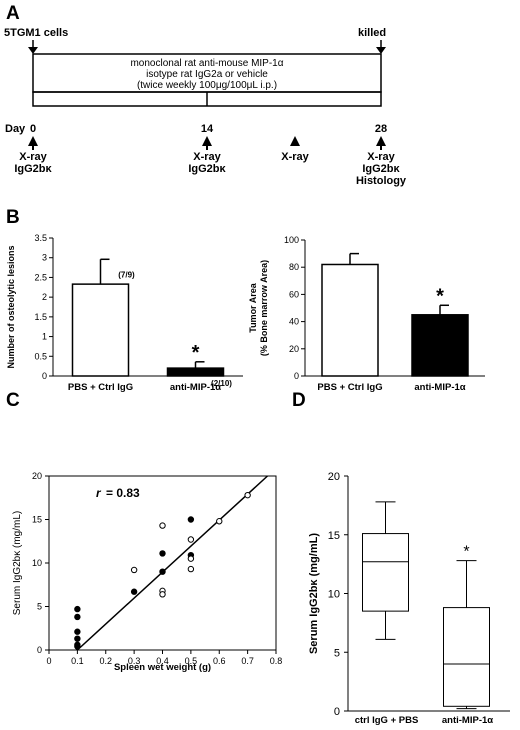  I want to click on x-tick-label: 0.5, so click(191, 661).